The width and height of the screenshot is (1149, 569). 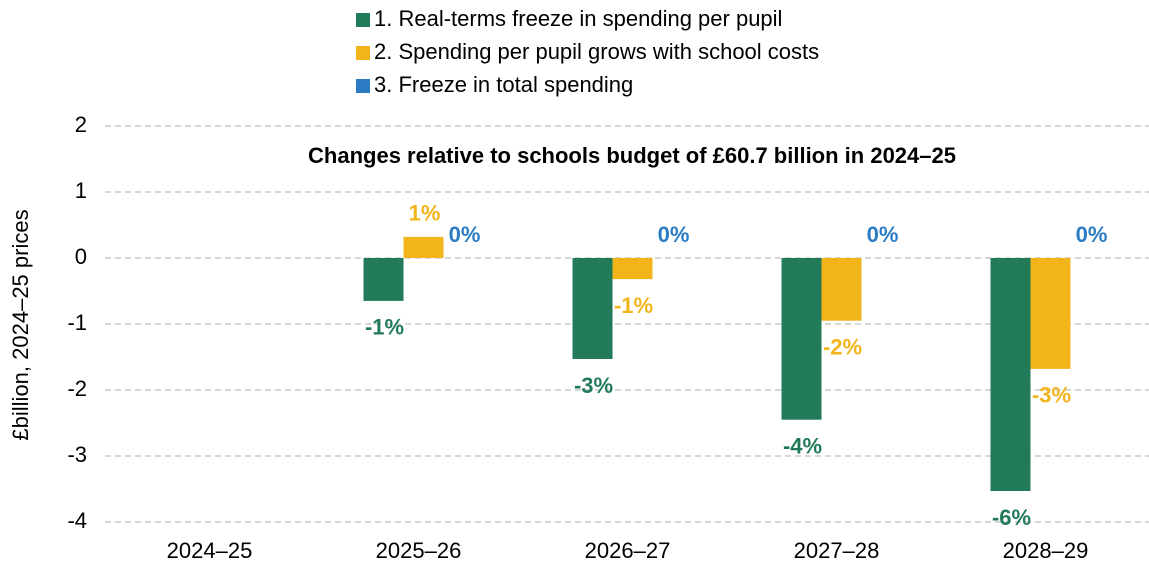 What do you see at coordinates (81, 124) in the screenshot?
I see `y-tick-label: 2` at bounding box center [81, 124].